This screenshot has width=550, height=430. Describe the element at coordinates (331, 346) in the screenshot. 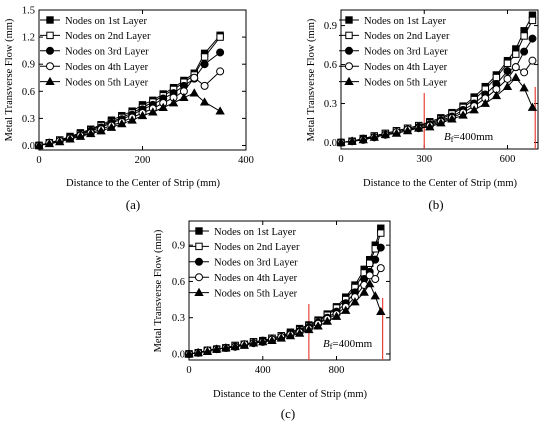

I see `annotation-subscript: f` at that location.